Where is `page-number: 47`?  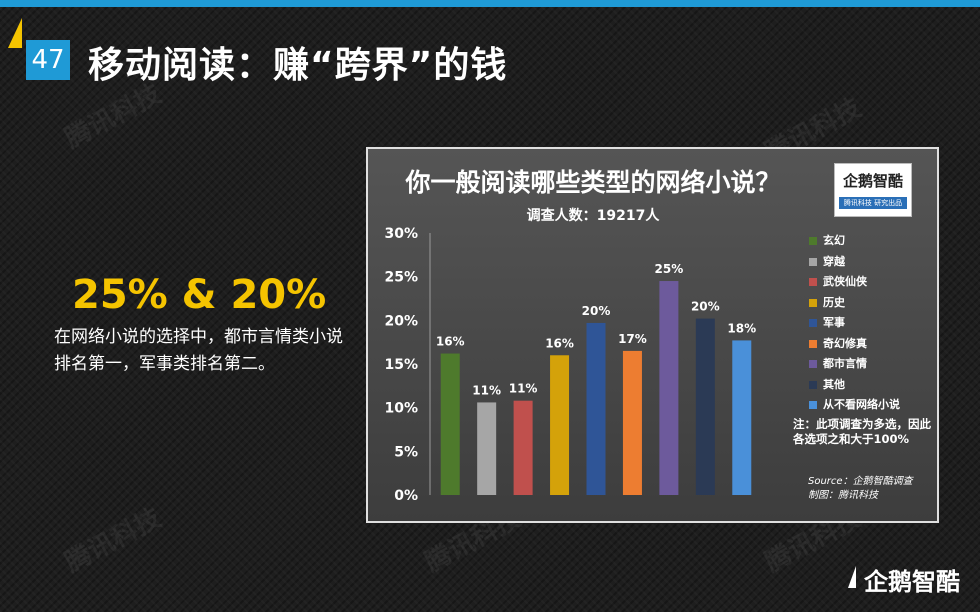 page-number: 47 is located at coordinates (48, 60).